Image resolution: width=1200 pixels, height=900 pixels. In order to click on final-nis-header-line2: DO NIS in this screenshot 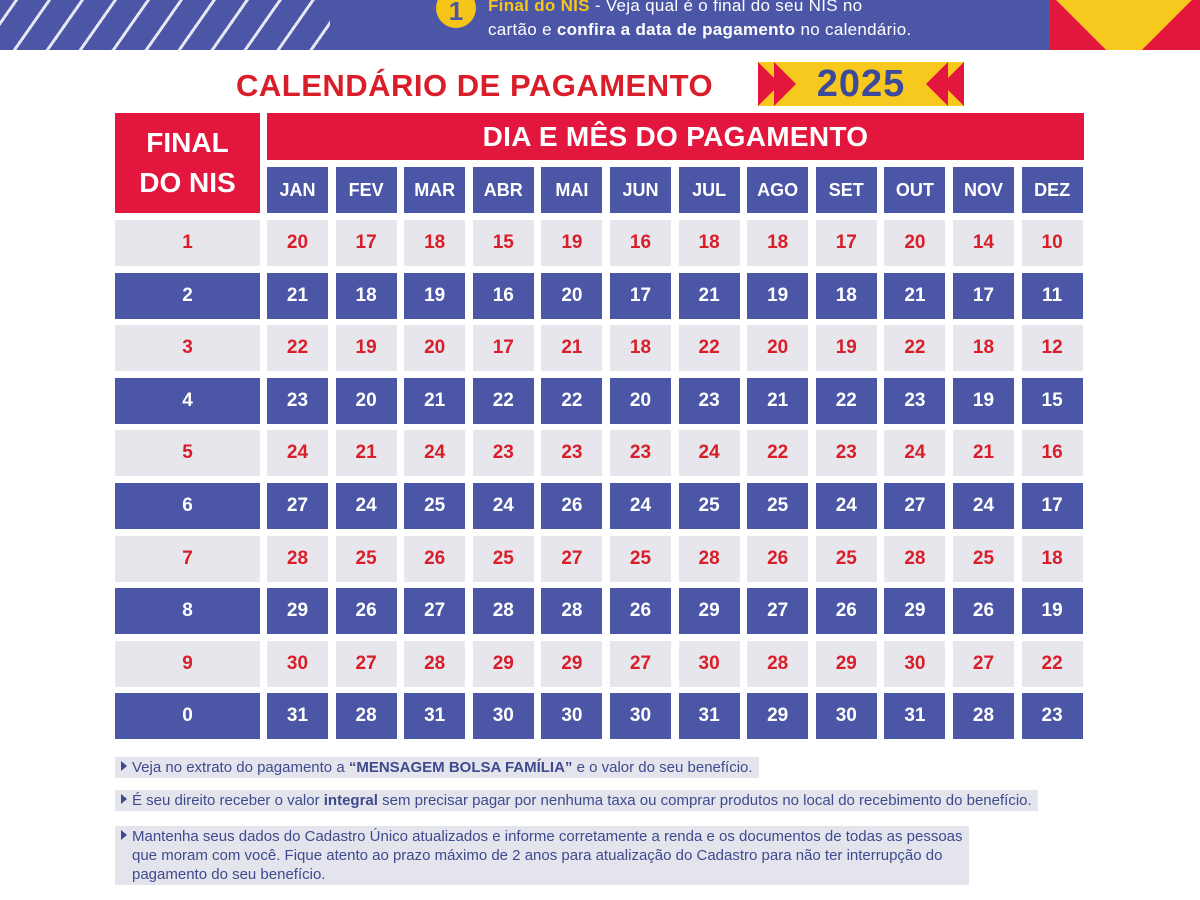, I will do `click(187, 182)`.